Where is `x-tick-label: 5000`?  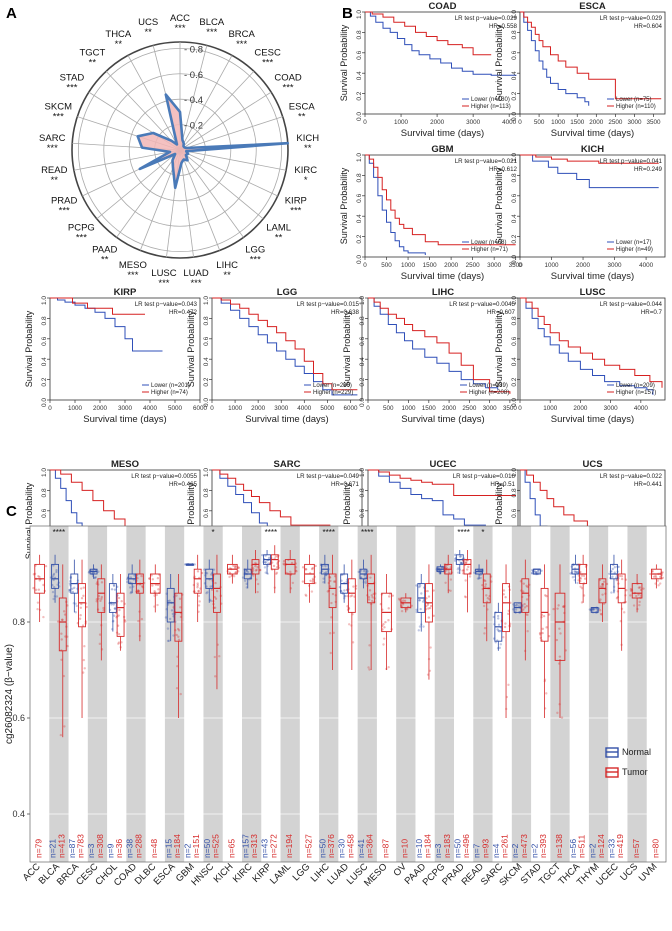 x-tick-label: 5000 is located at coordinates (175, 408).